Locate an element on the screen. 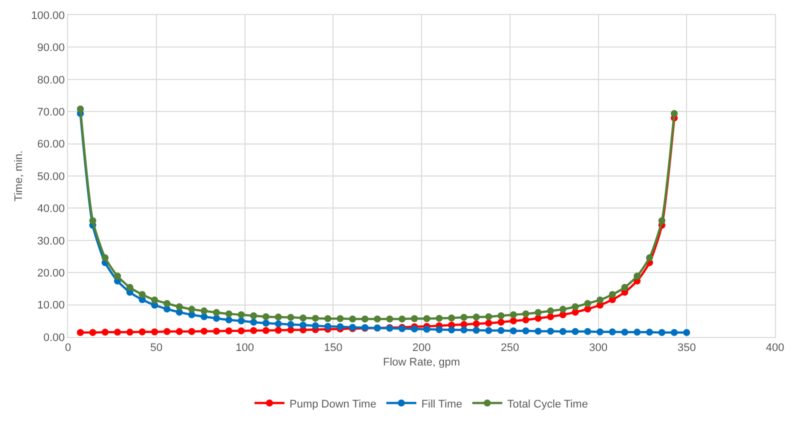 The image size is (795, 428). x-tick-label: 300 is located at coordinates (598, 348).